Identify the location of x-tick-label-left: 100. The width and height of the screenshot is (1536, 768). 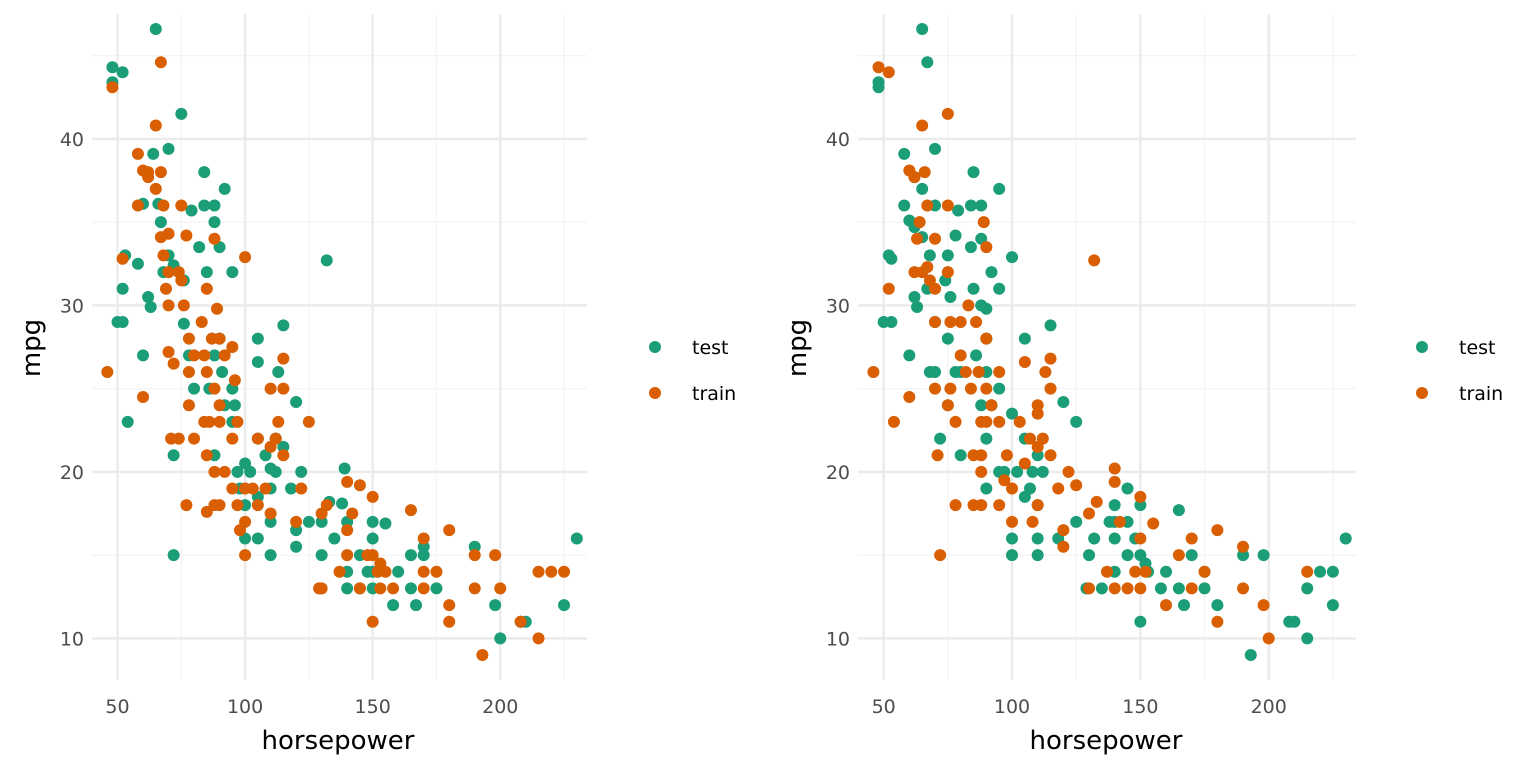
(245, 707).